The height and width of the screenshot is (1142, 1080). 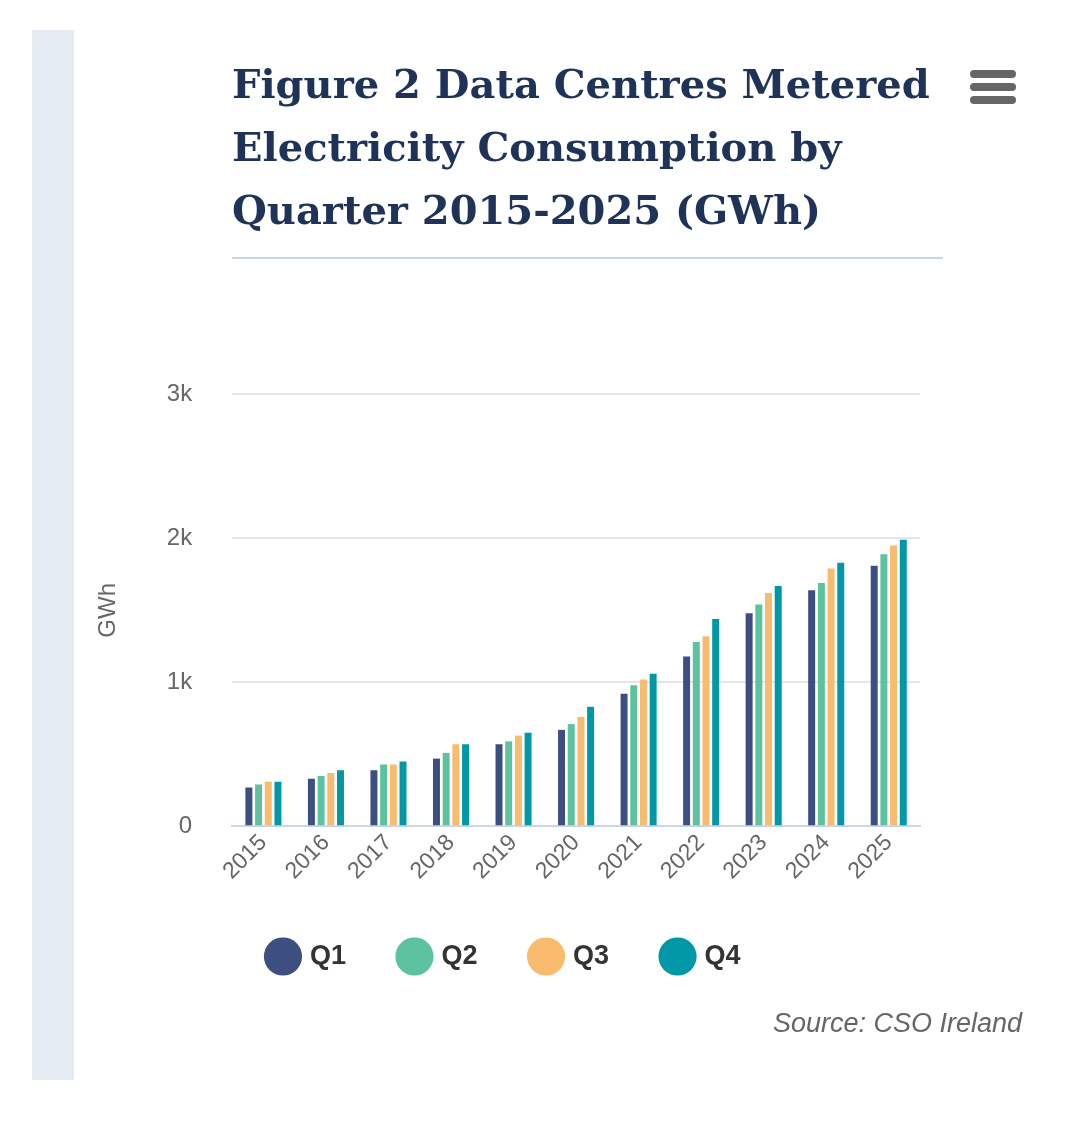 I want to click on source-note: Source: CSO Ireland, so click(x=897, y=1023).